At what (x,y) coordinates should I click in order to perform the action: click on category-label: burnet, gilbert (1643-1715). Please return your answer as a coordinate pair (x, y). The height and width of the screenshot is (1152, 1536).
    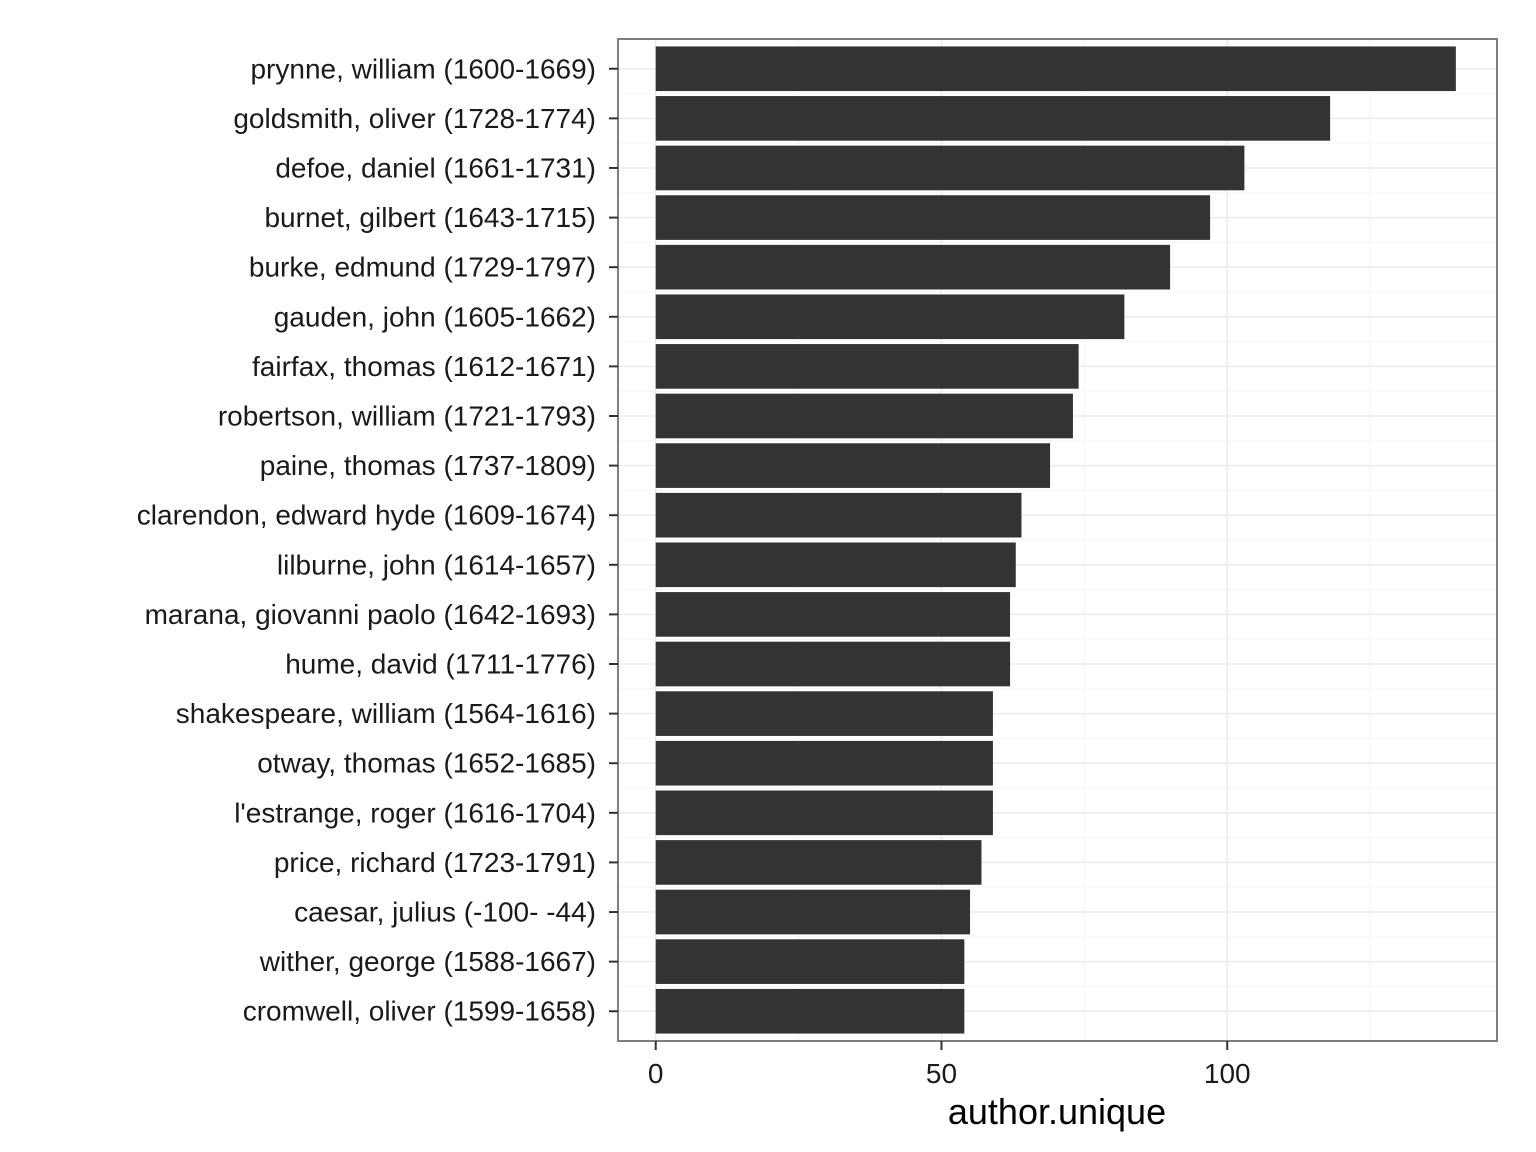
    Looking at the image, I should click on (430, 217).